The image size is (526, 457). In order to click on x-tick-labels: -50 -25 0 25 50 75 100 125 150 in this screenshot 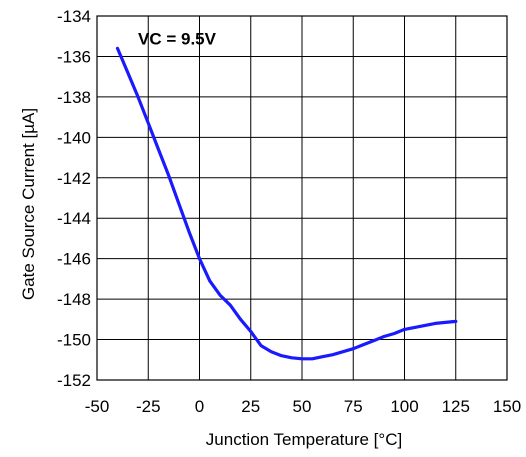, I will do `click(303, 406)`.